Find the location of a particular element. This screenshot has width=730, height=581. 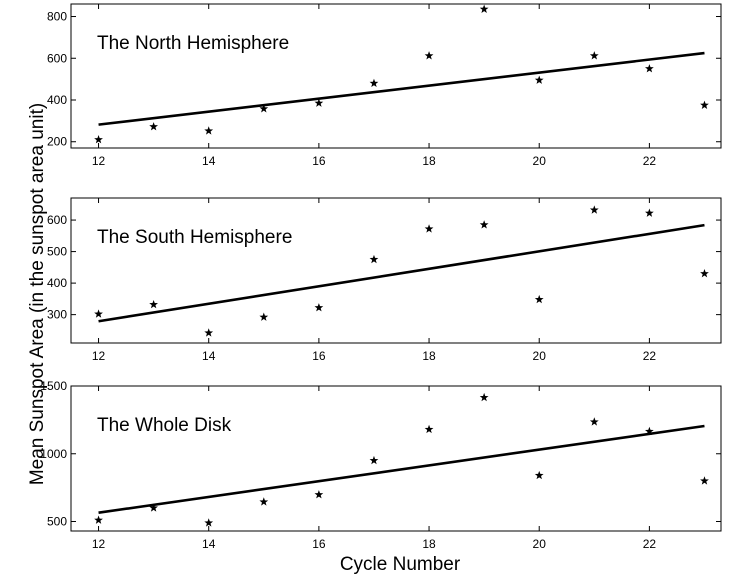

y-tick-label: 1000 is located at coordinates (53, 454).